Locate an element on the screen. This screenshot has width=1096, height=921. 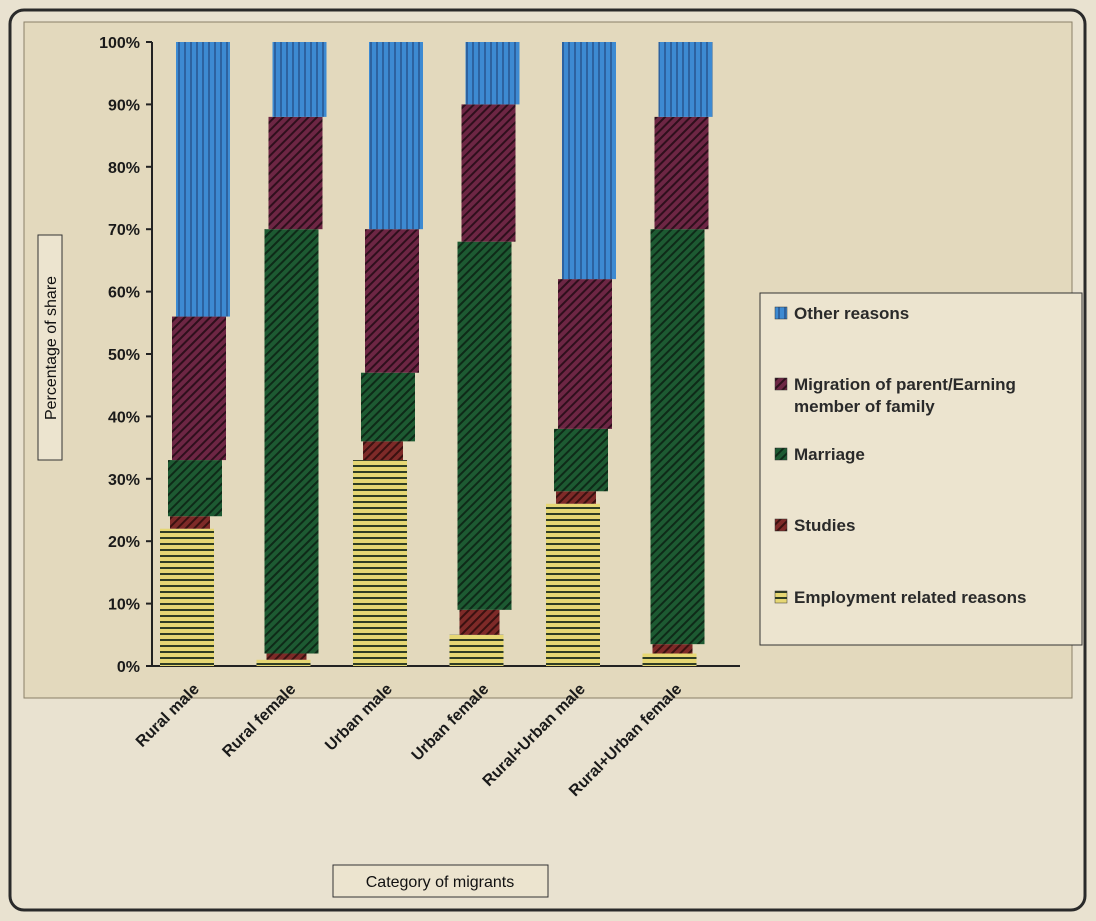
y-tick-label: 0% is located at coordinates (128, 667).